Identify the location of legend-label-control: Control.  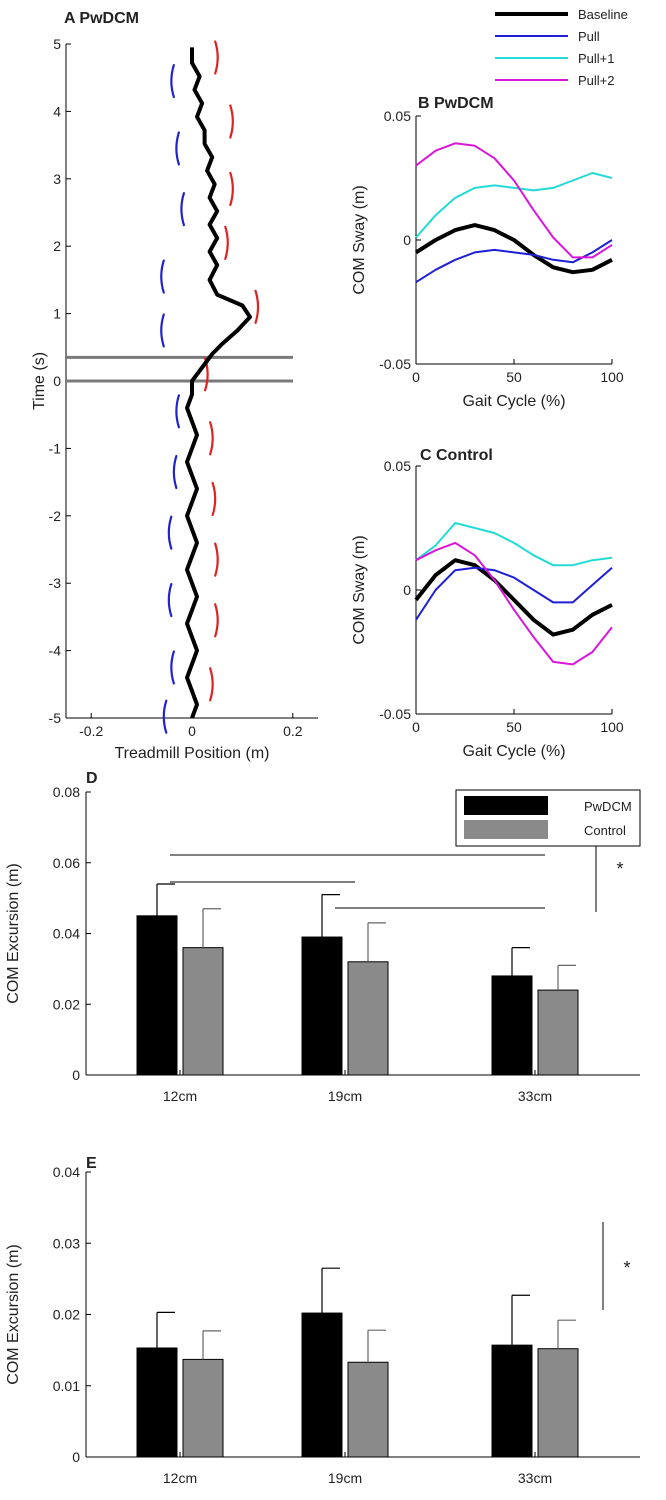
(605, 830).